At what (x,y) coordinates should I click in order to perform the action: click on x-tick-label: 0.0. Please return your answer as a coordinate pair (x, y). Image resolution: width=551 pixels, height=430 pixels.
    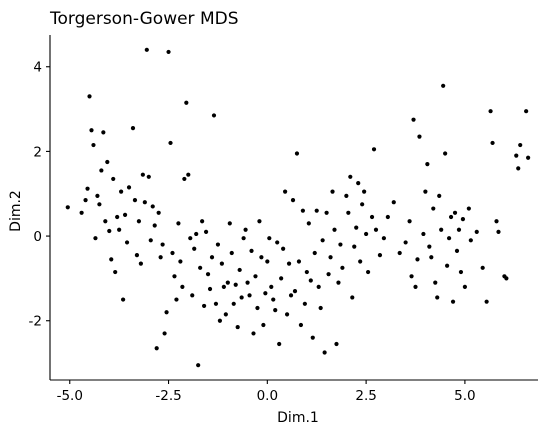
    Looking at the image, I should click on (267, 396).